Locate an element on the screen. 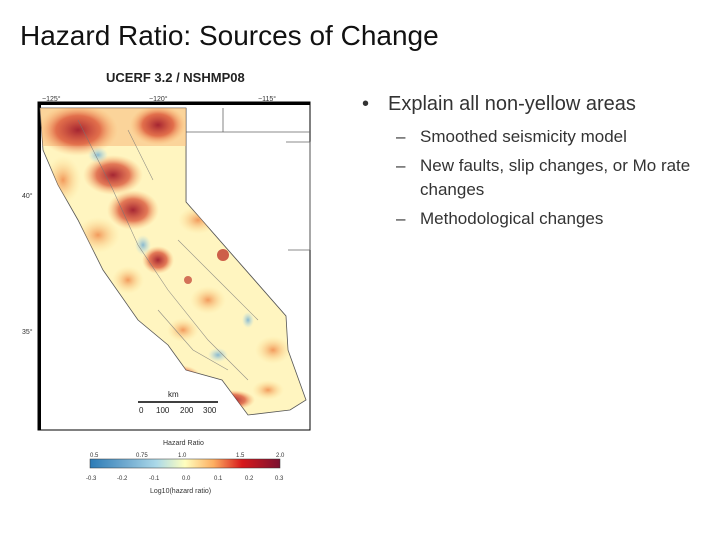 This screenshot has height=540, width=720. scale-tick-300: 300 is located at coordinates (210, 410).